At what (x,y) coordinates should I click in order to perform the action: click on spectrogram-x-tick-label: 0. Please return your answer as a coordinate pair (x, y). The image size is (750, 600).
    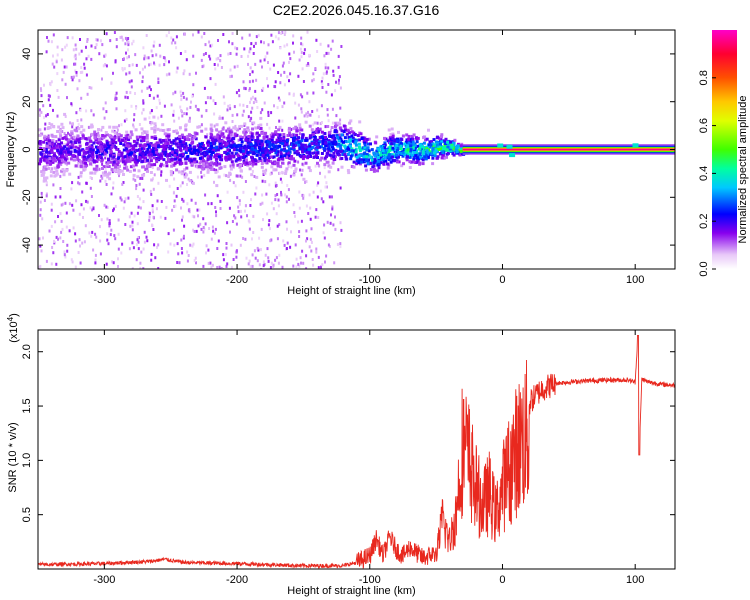
    Looking at the image, I should click on (502, 280).